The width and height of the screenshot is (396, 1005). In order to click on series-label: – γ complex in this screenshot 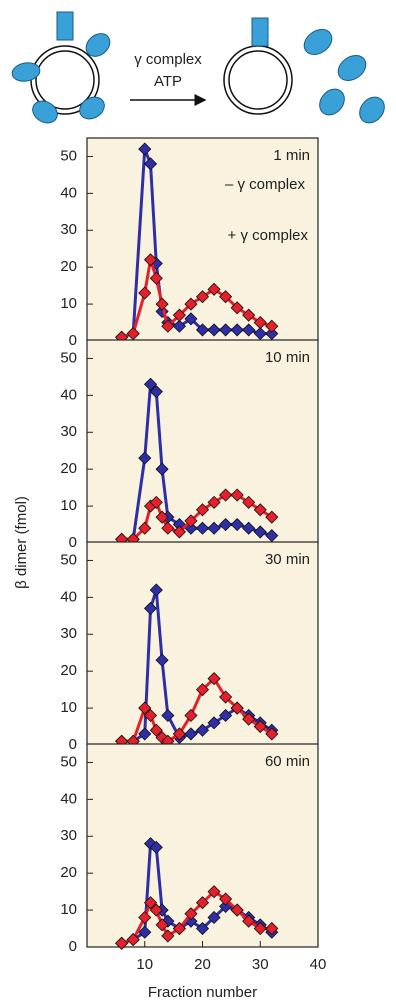, I will do `click(265, 184)`.